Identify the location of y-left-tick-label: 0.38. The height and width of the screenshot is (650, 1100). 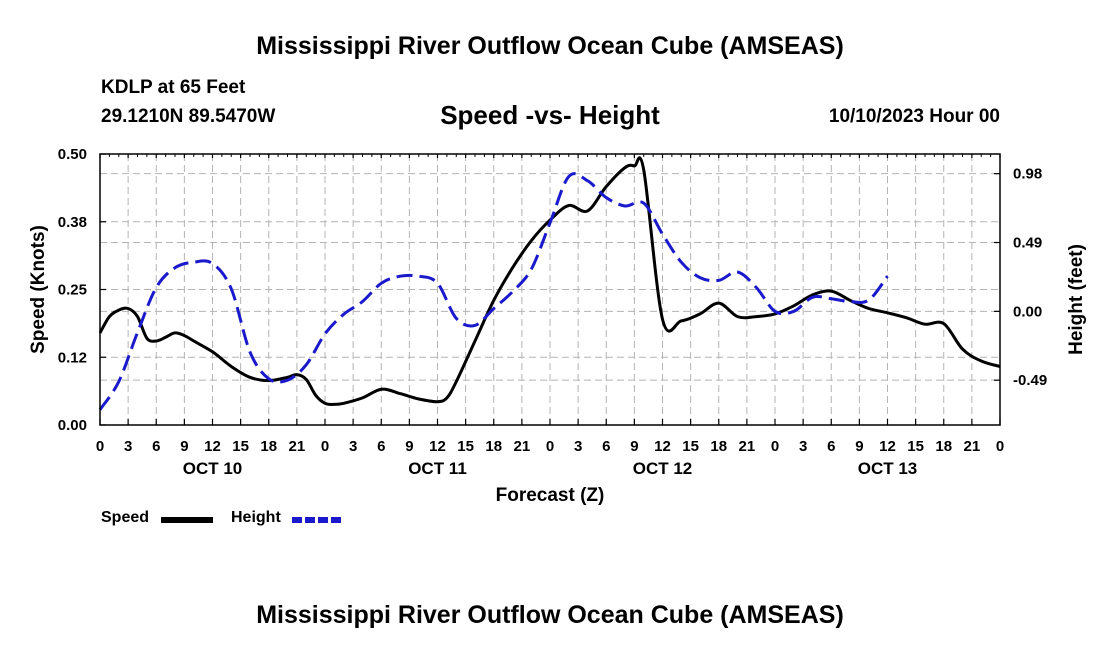
(72, 222).